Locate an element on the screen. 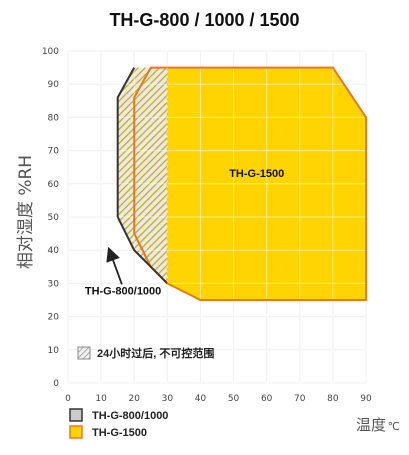 The height and width of the screenshot is (455, 409). x-axis-unit: ℃ is located at coordinates (394, 426).